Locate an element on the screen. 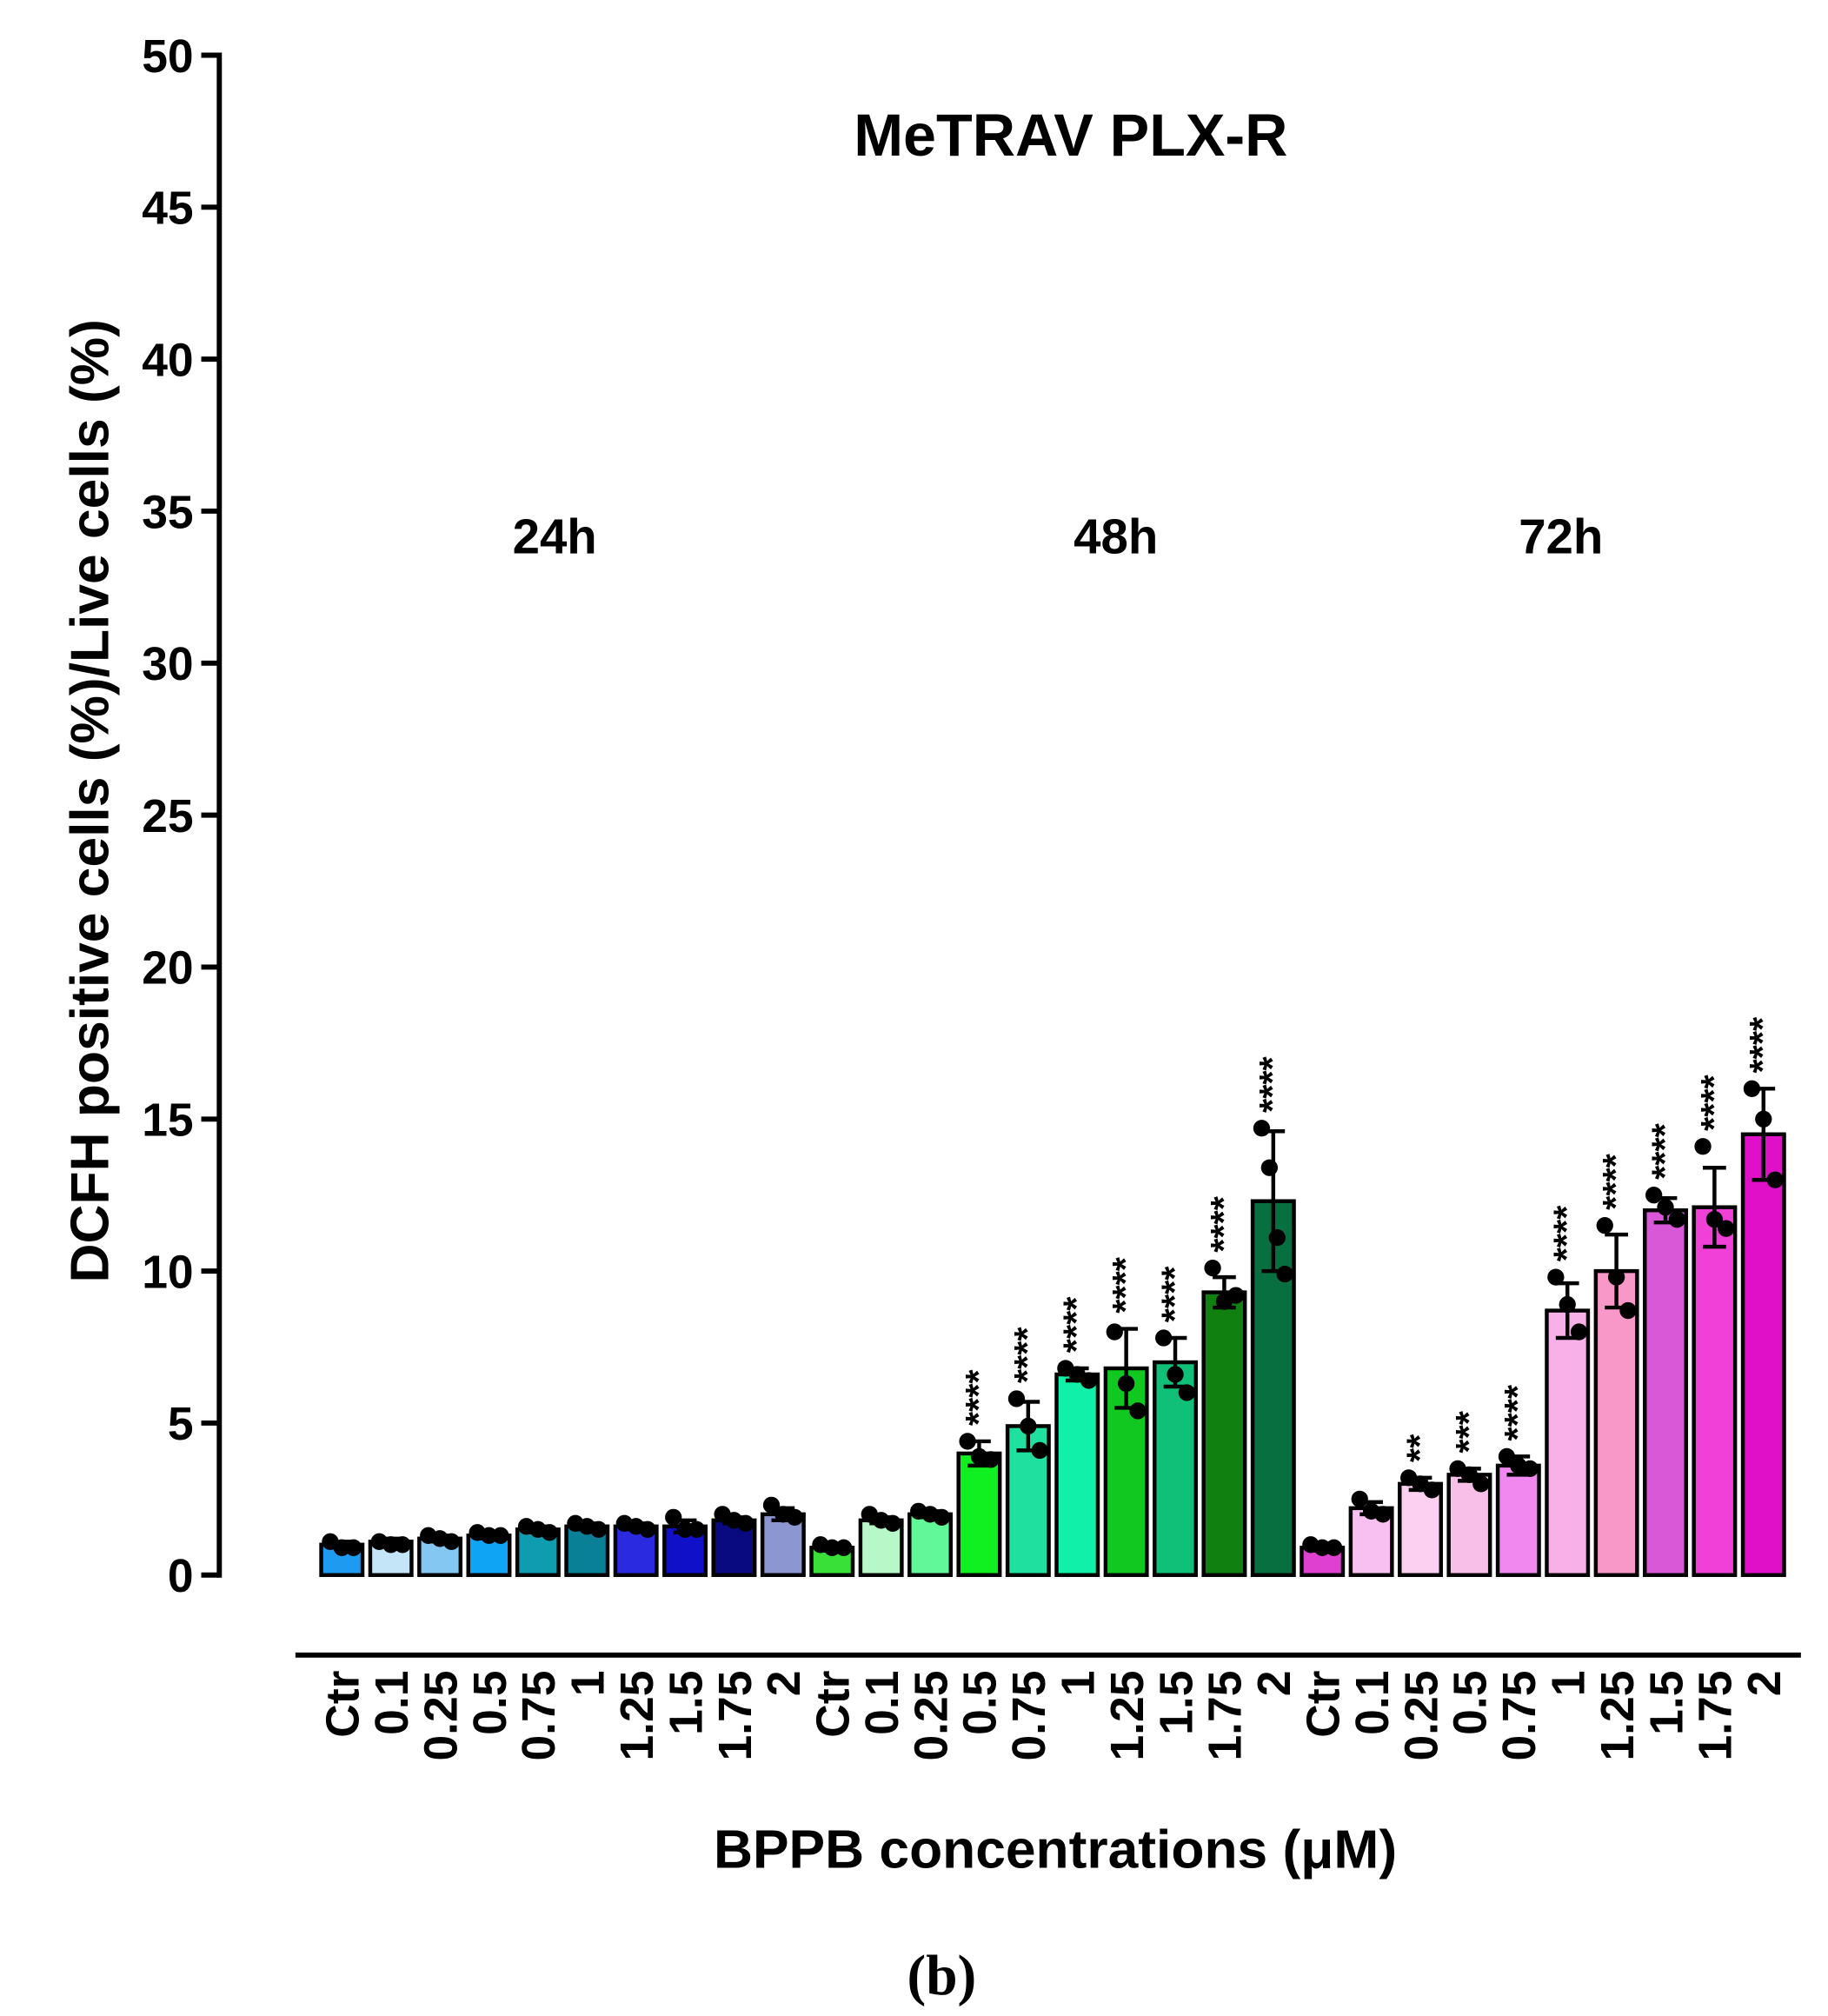 Image resolution: width=1828 pixels, height=2016 pixels. y-tick-label: 20 is located at coordinates (167, 969).